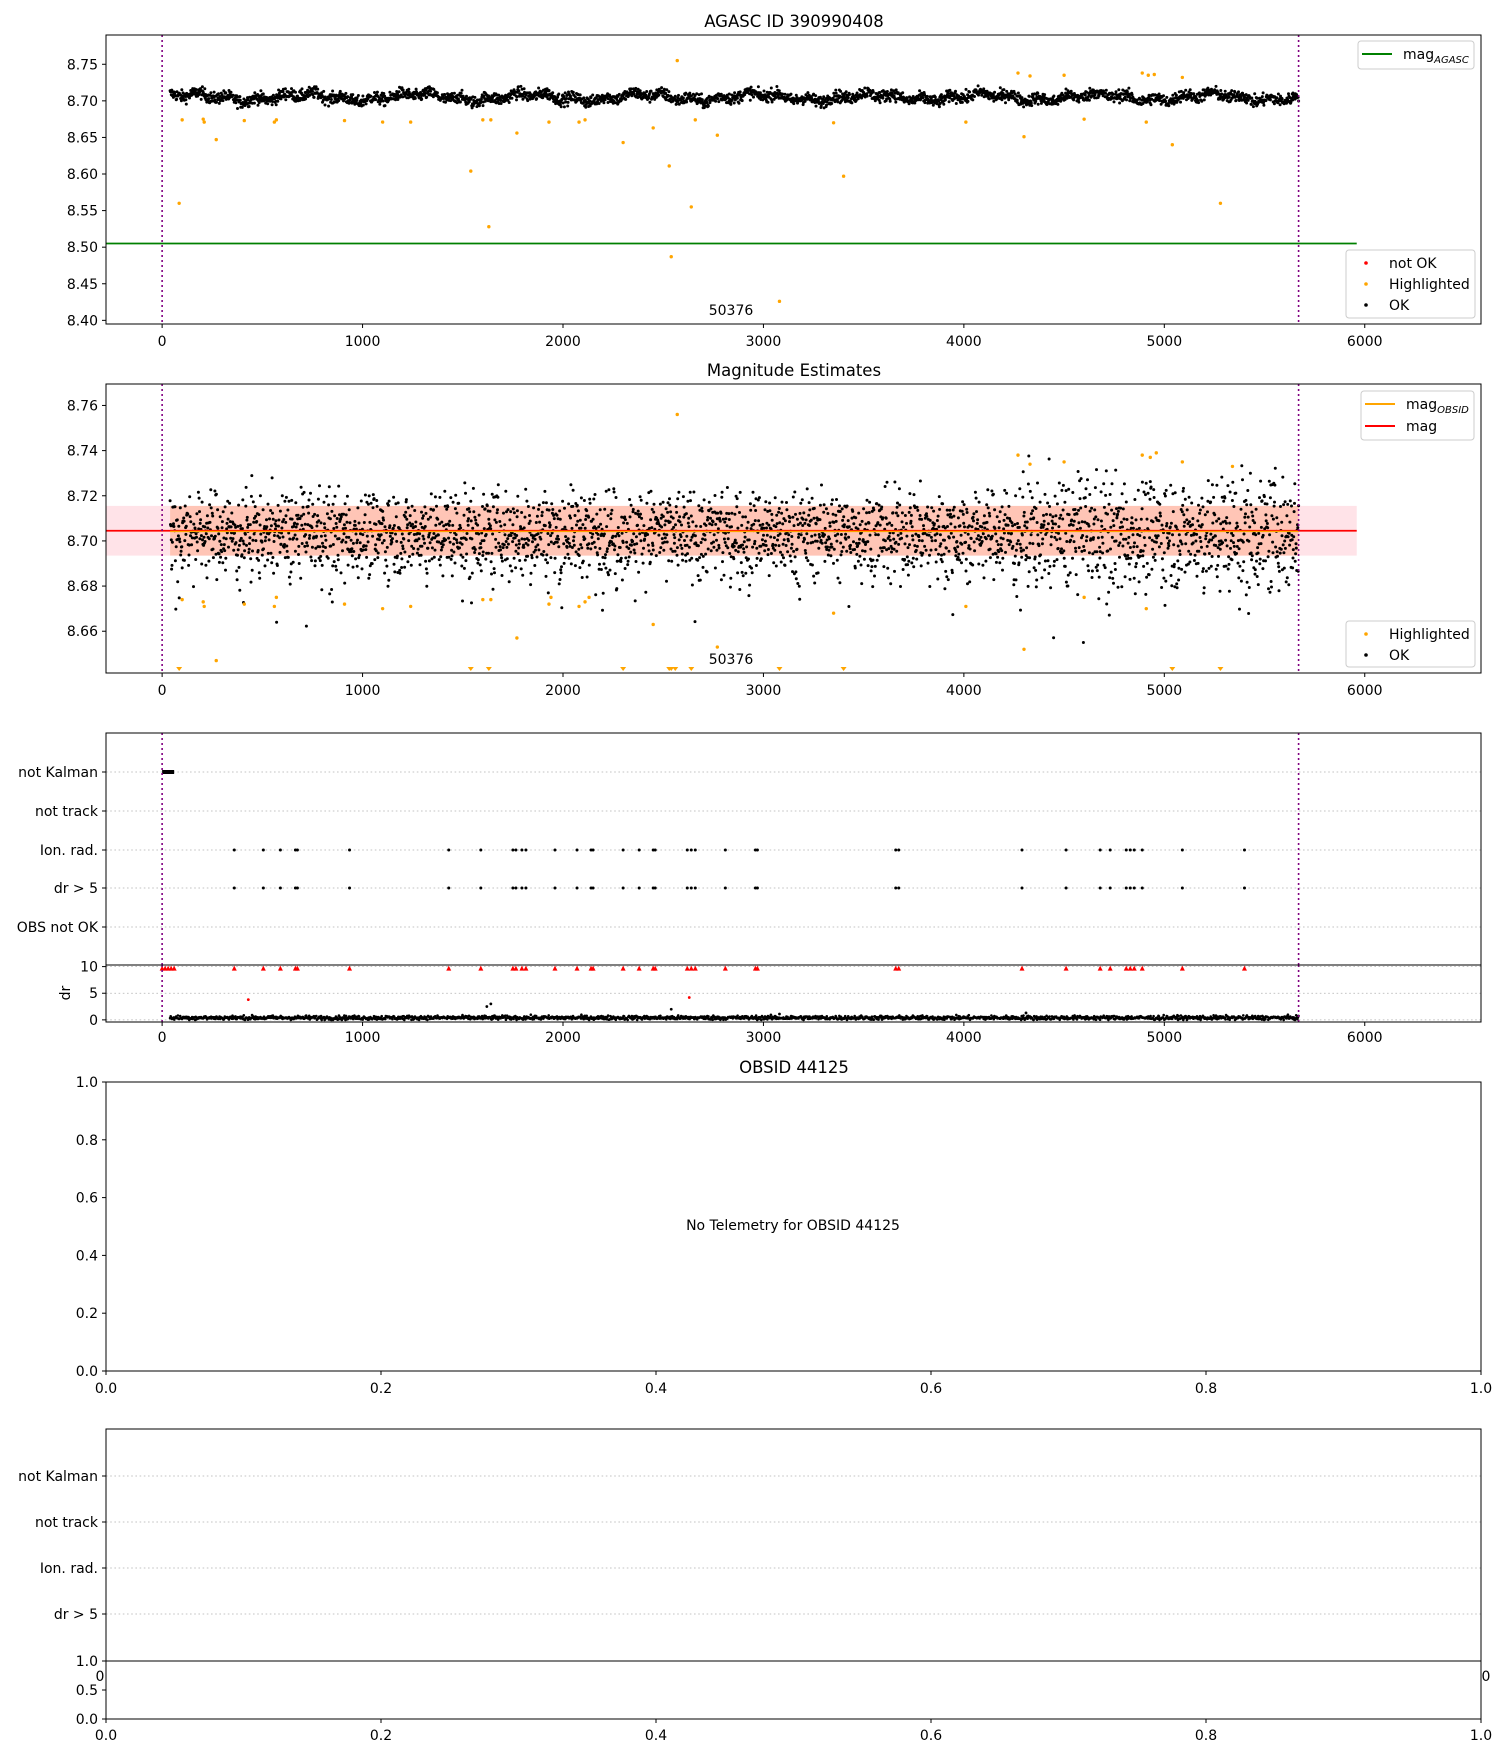 The image size is (1500, 1750). I want to click on legend-not-ok-label: not OK, so click(1413, 264).